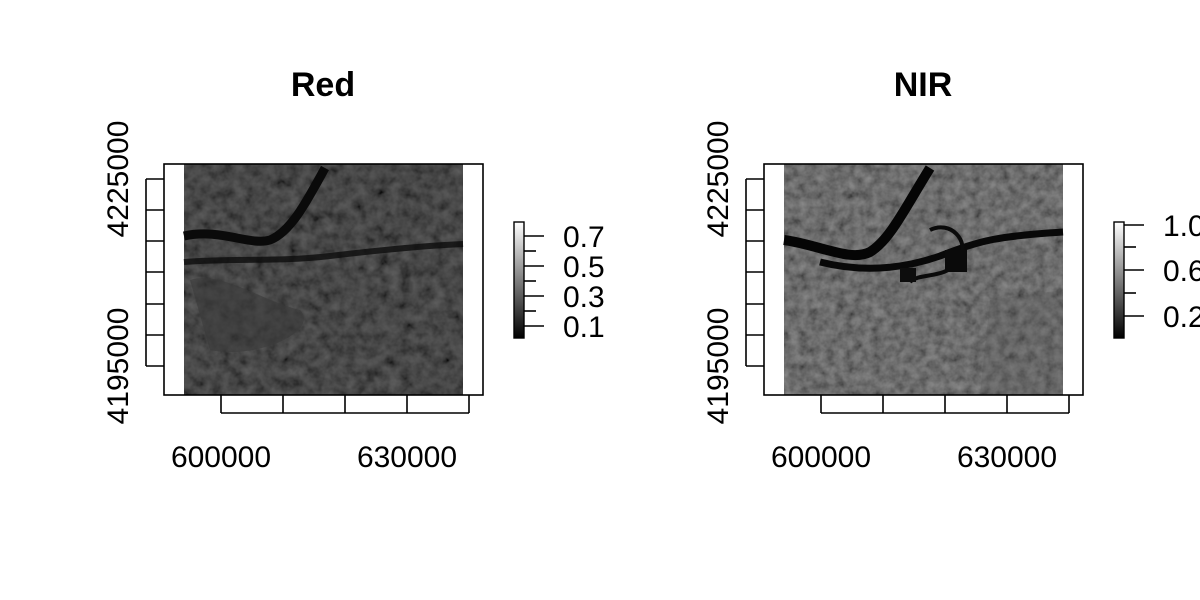 This screenshot has height=600, width=1200. I want to click on field-patch, so click(1021, 342).